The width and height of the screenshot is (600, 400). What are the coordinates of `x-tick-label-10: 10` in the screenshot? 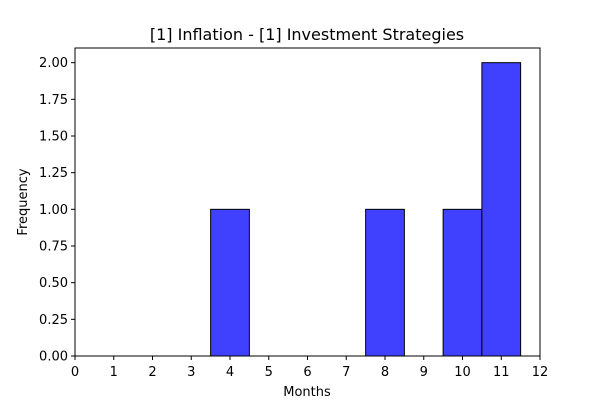 It's located at (462, 372).